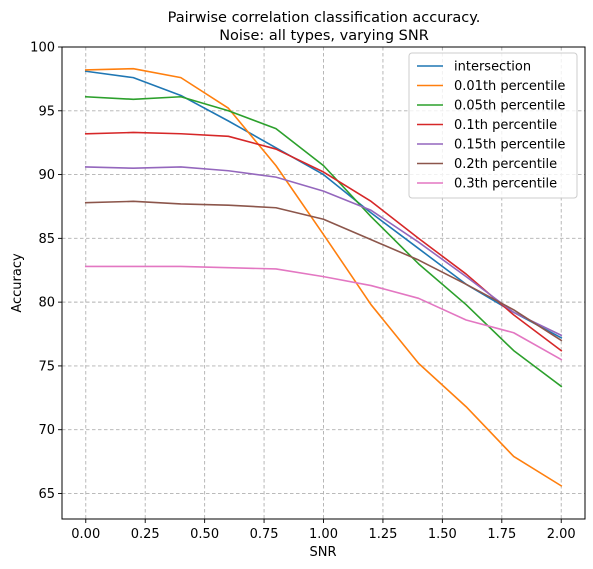  What do you see at coordinates (46, 271) in the screenshot?
I see `y-axis-ticks: 65 70 75 80 85 90 95 100` at bounding box center [46, 271].